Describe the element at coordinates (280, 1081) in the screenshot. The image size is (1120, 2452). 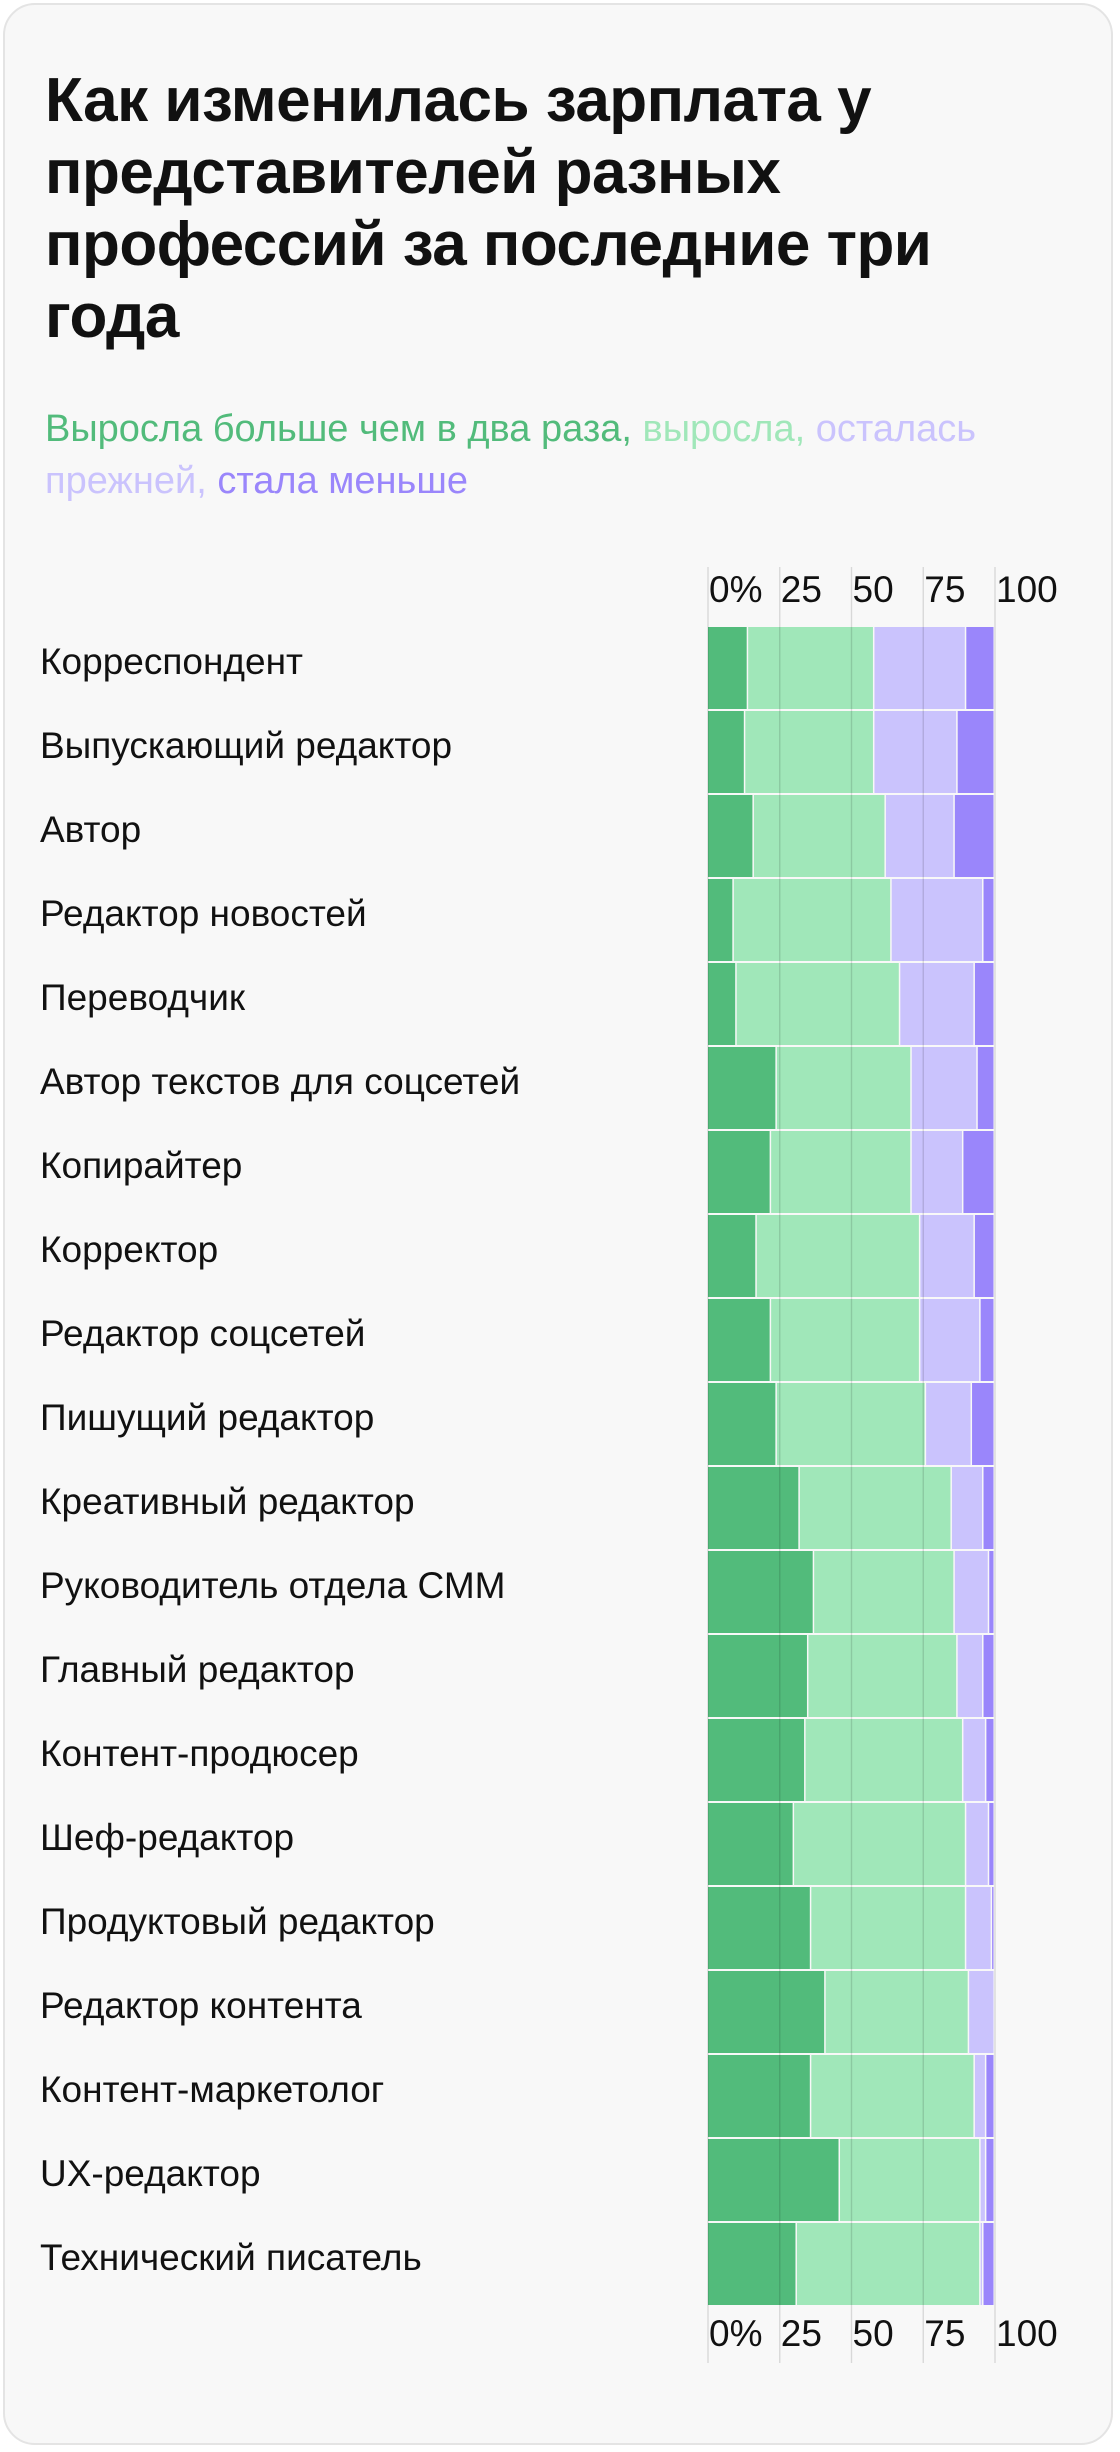
I see `category-label: Автор текстов для соцсетей` at that location.